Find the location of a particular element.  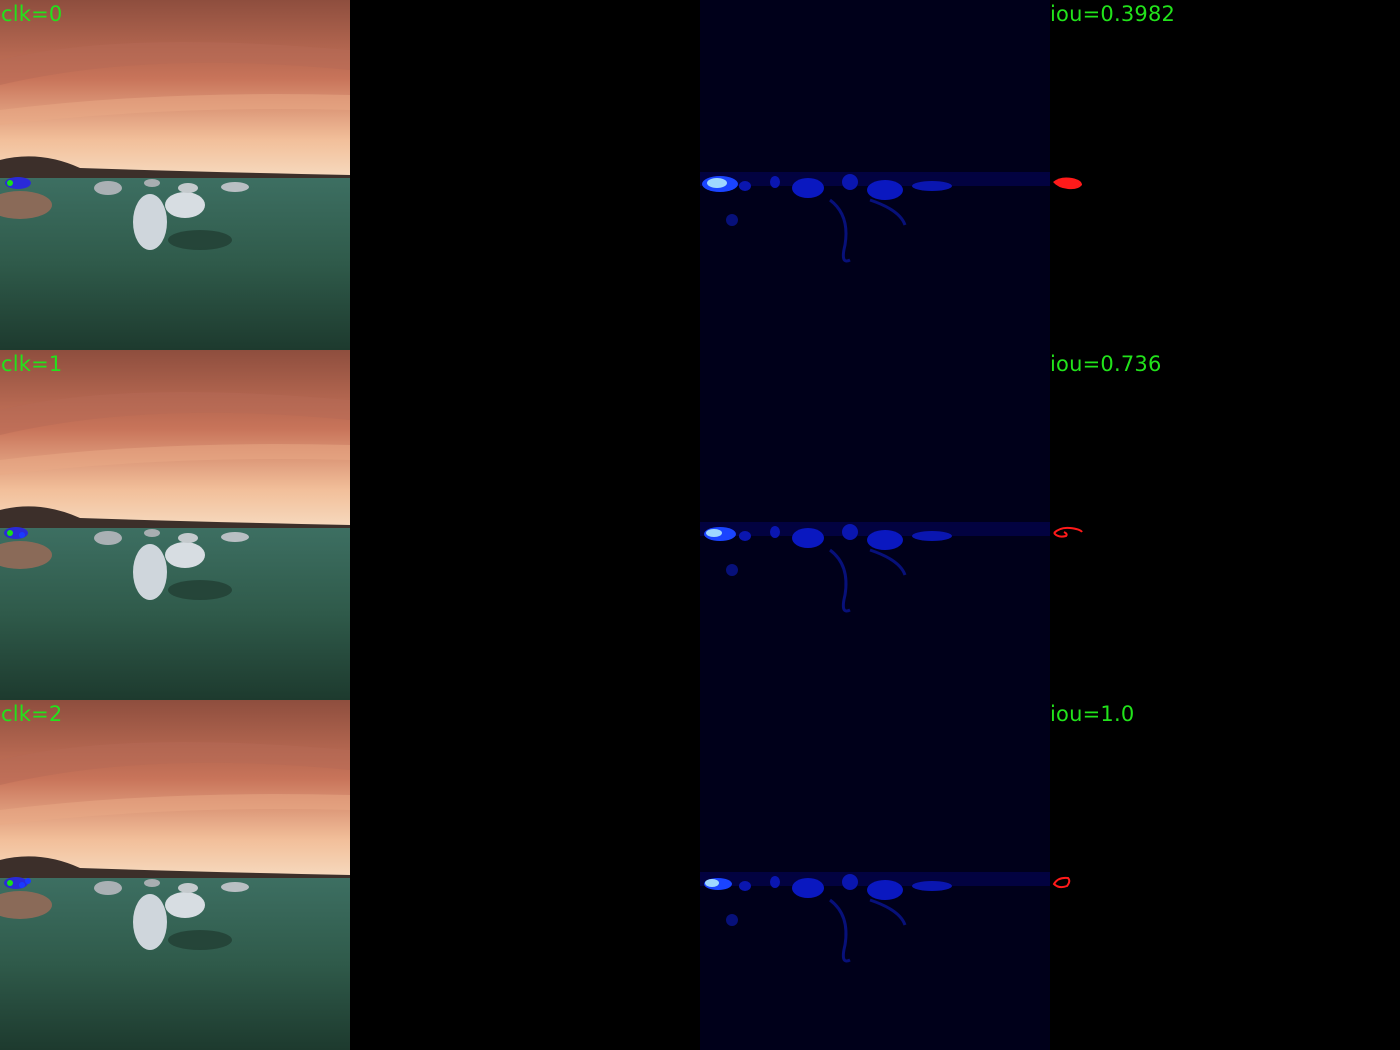

iou-label: iou=1.0 is located at coordinates (1092, 714).